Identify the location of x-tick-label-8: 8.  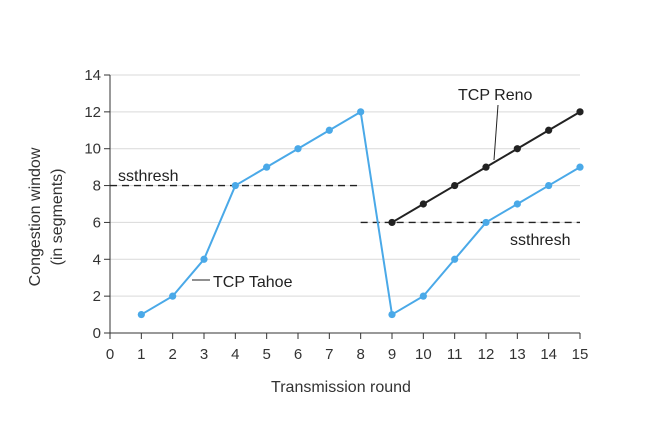
(360, 354).